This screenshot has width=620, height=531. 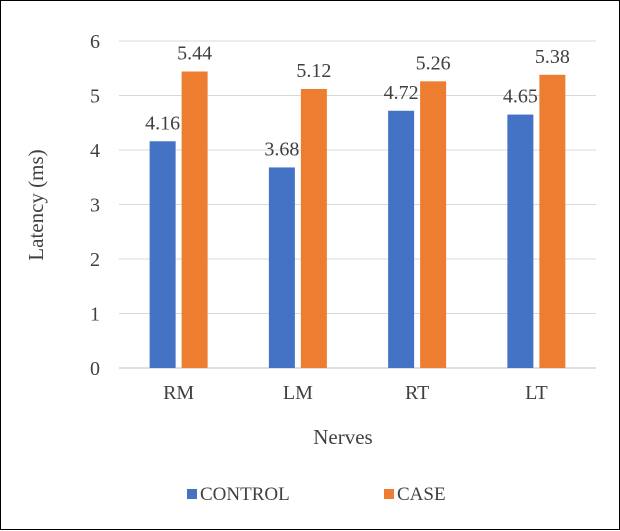 I want to click on bar-case-lt, so click(x=552, y=221).